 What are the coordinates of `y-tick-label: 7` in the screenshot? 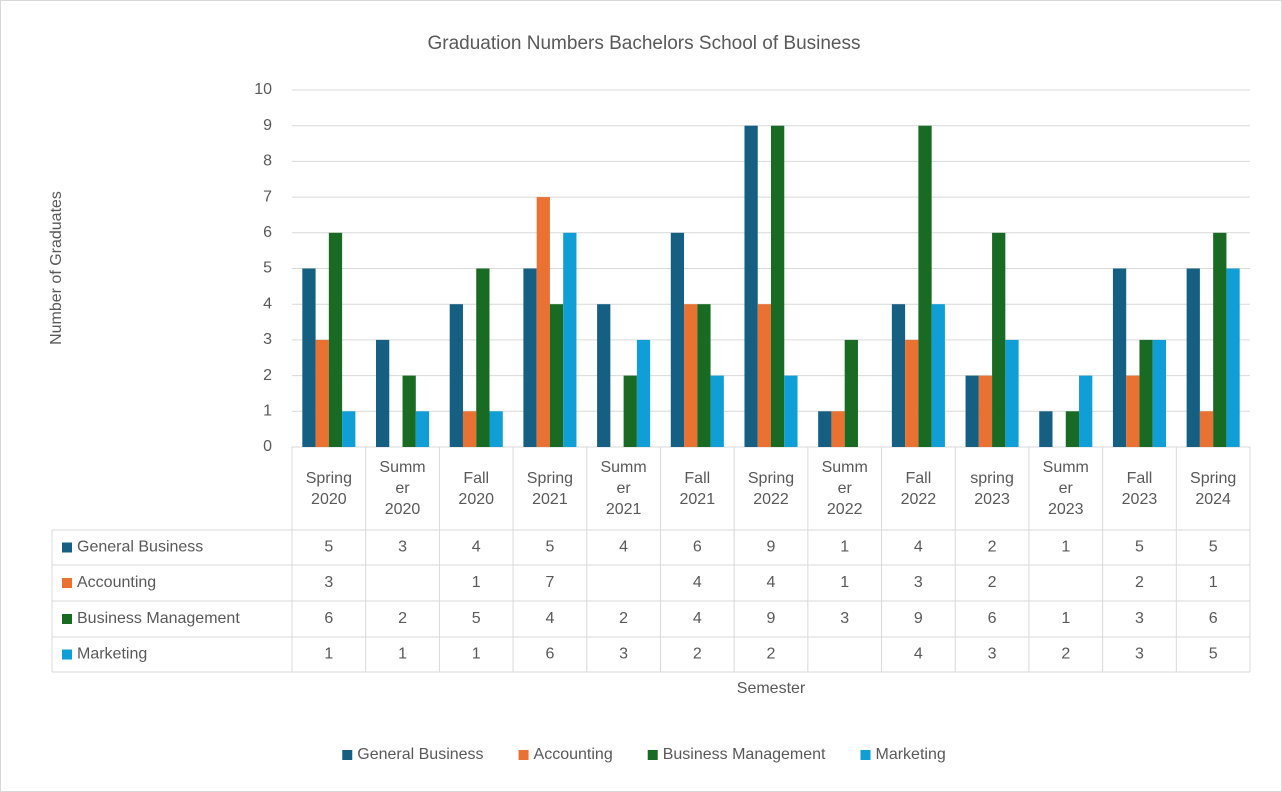 It's located at (267, 196).